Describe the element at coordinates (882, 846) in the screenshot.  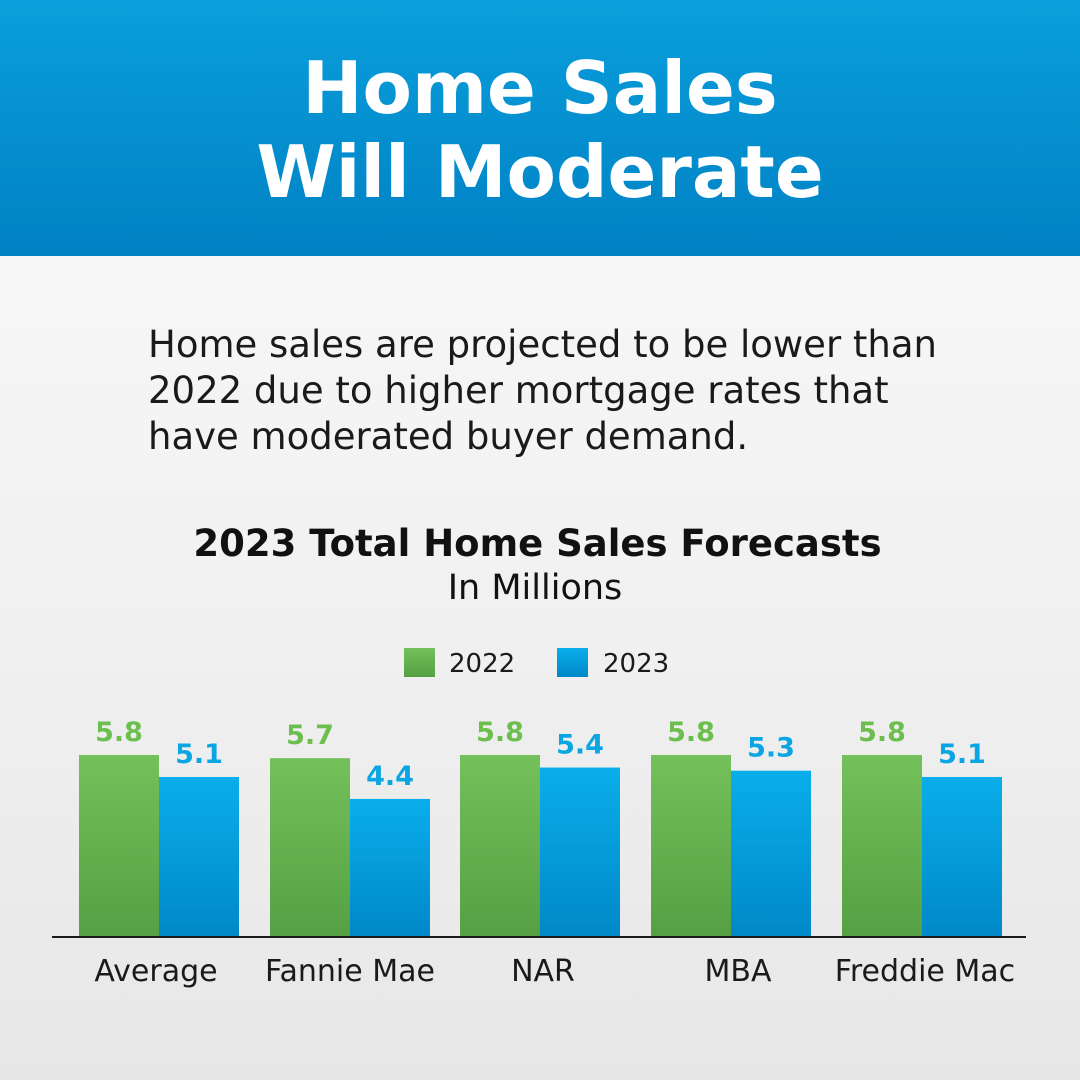
I see `bar-2022-freddie-mac` at that location.